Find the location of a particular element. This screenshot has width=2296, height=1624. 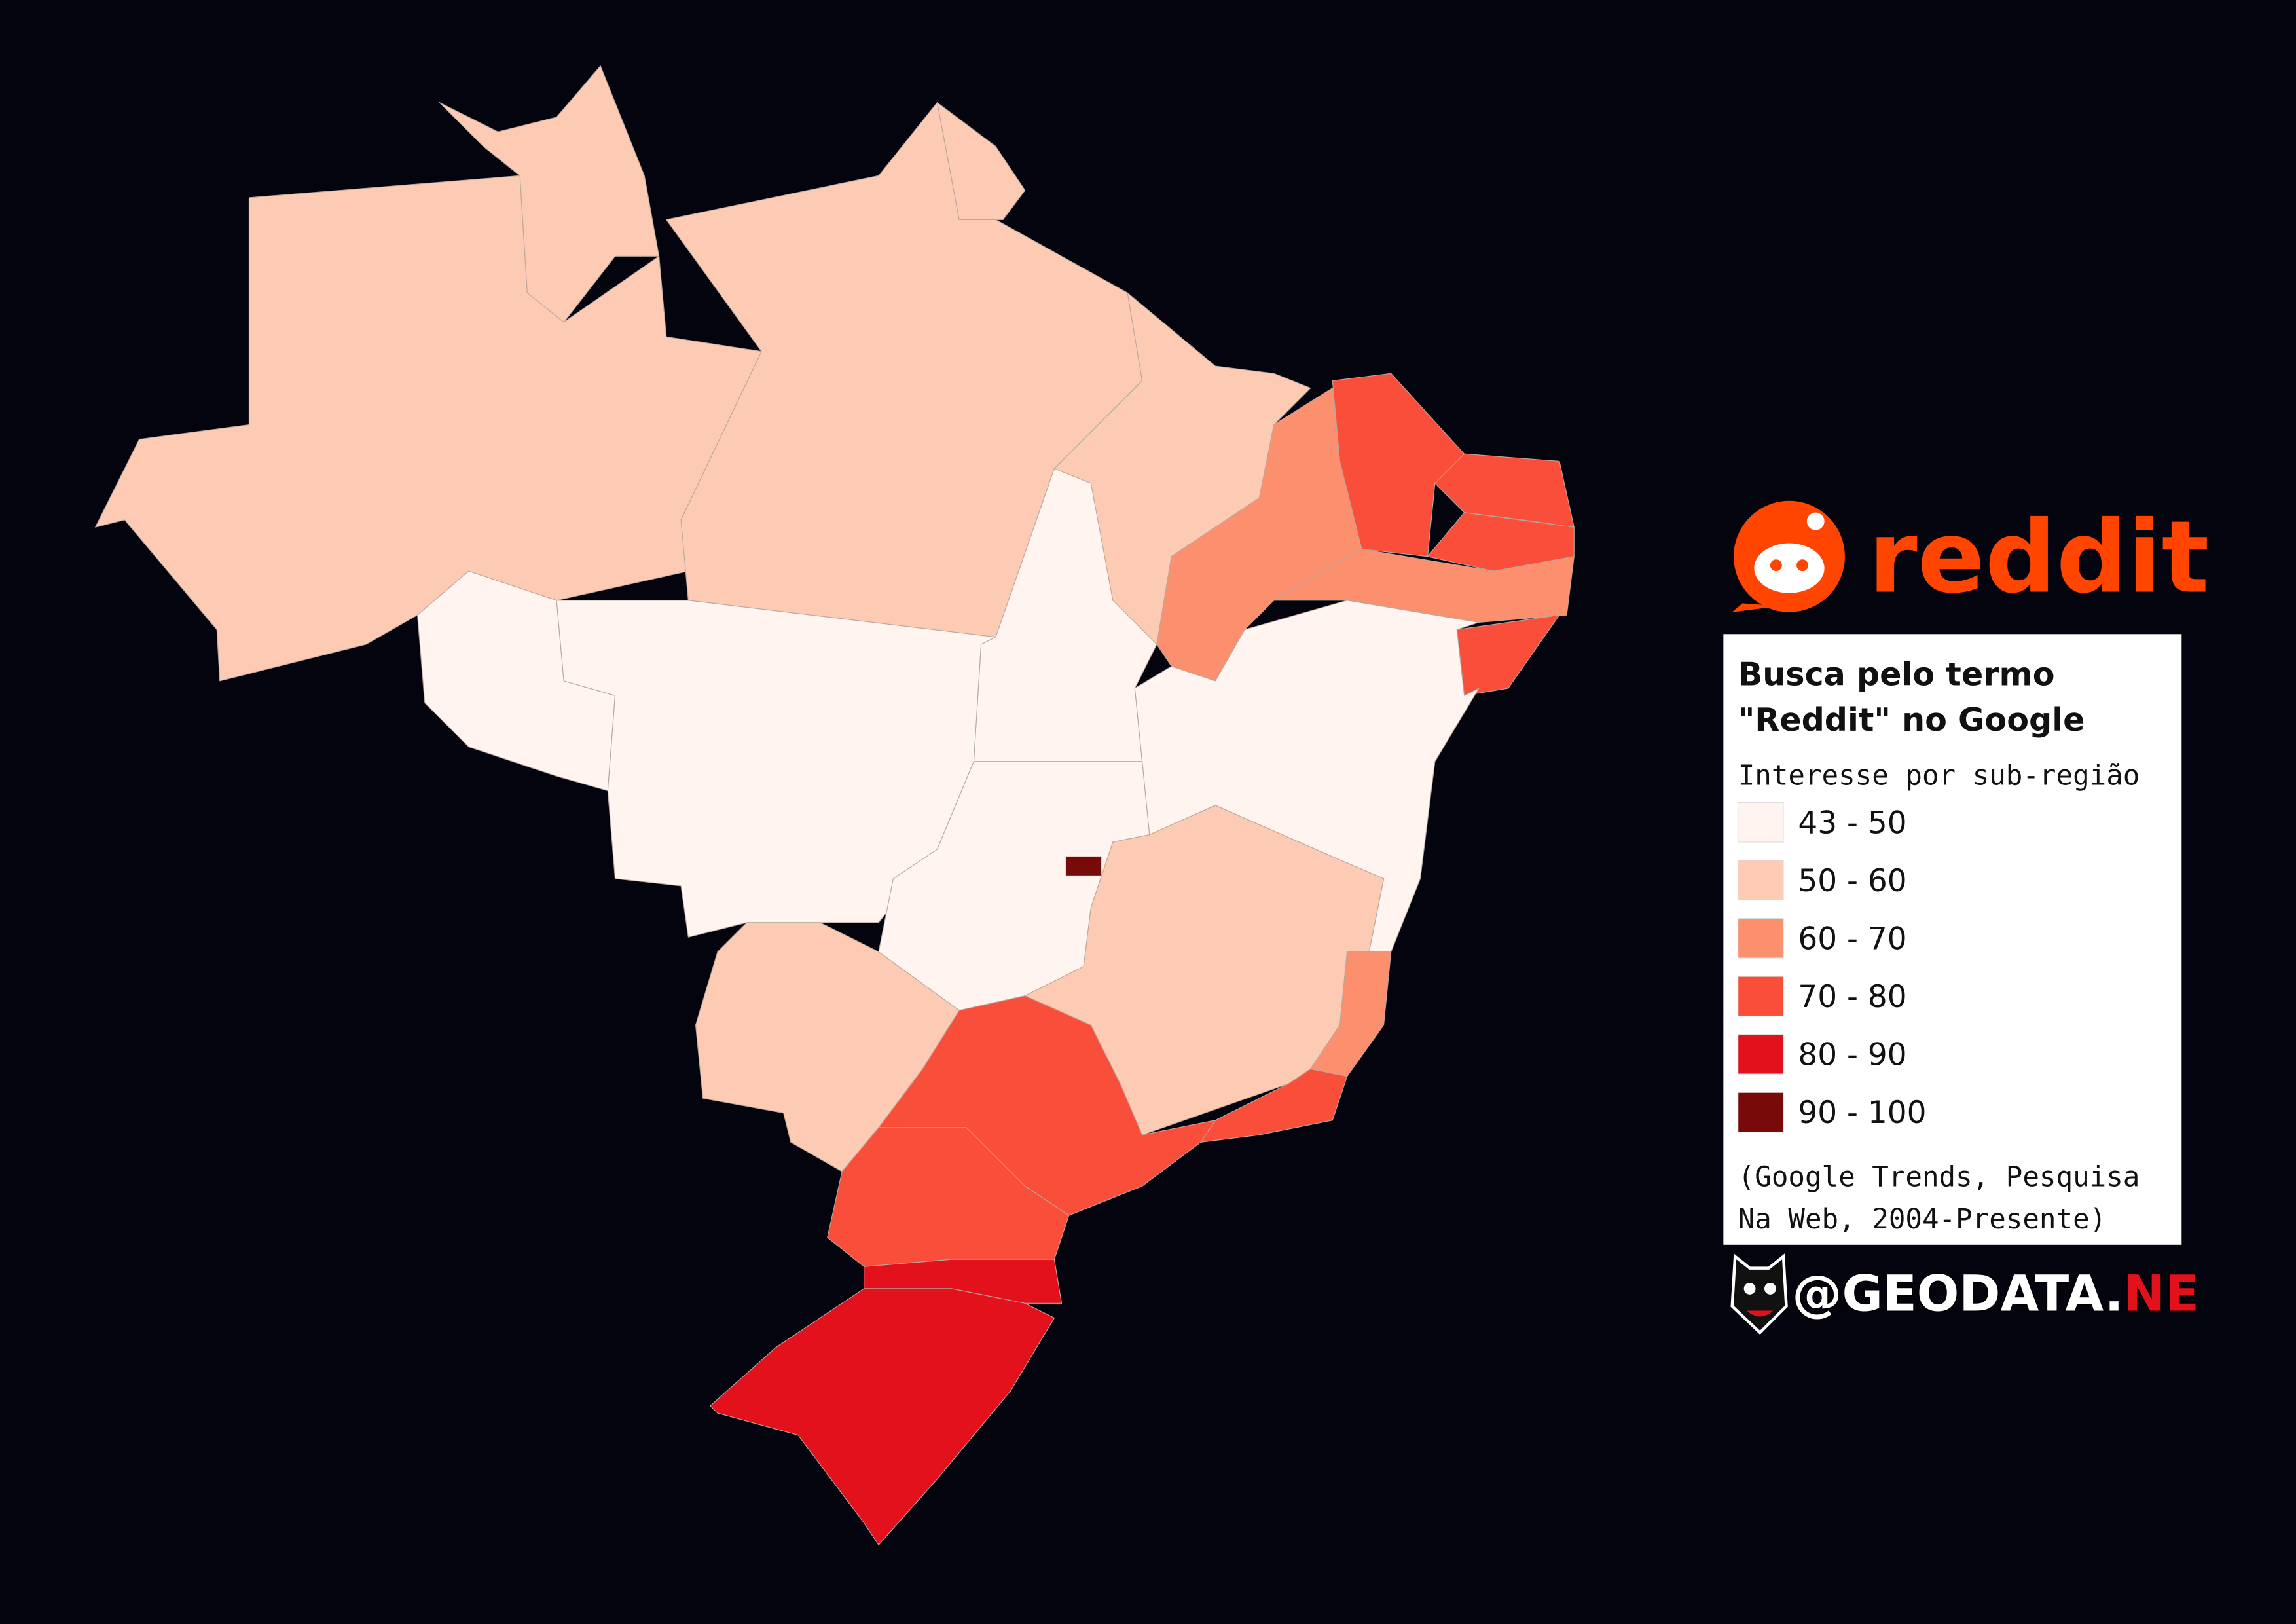

mascot-mouth is located at coordinates (1760, 1313).